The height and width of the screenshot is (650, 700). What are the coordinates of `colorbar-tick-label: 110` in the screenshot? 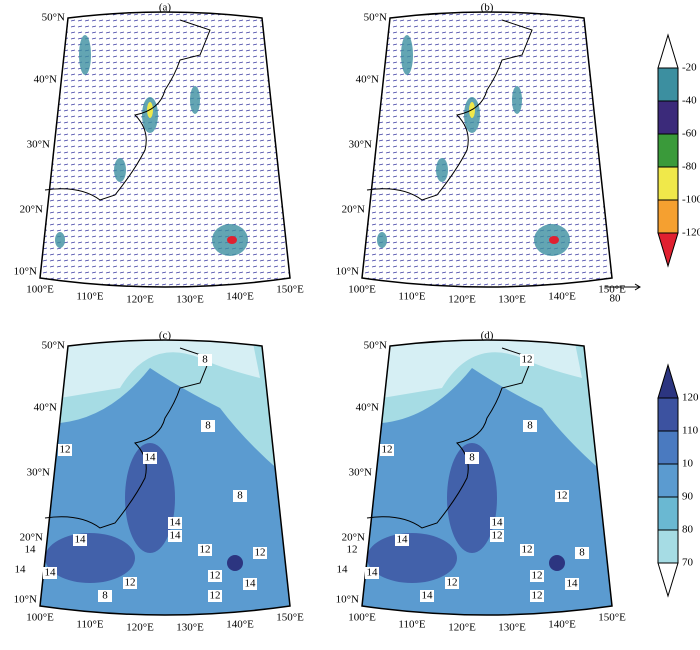 It's located at (690, 431).